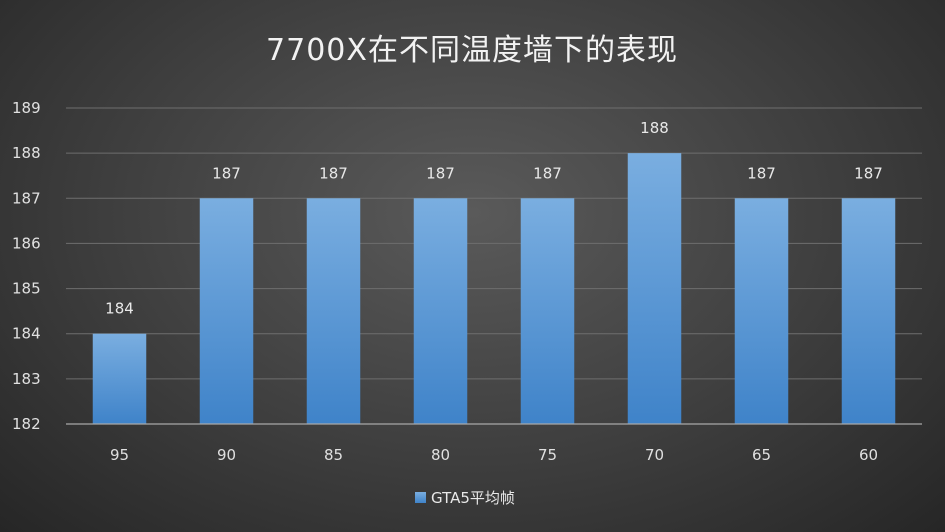 This screenshot has height=532, width=945. Describe the element at coordinates (26, 424) in the screenshot. I see `y-tick-label: 182` at that location.